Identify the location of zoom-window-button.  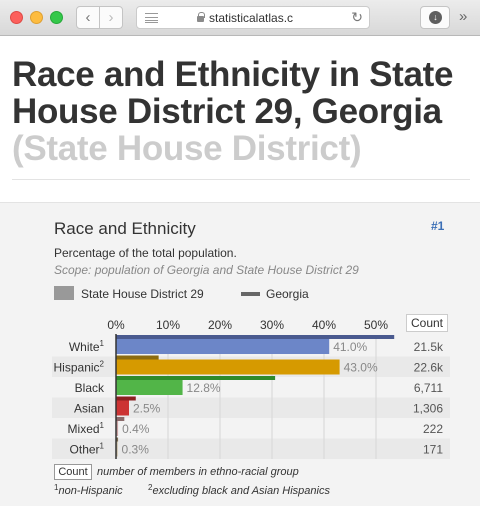
(56, 17).